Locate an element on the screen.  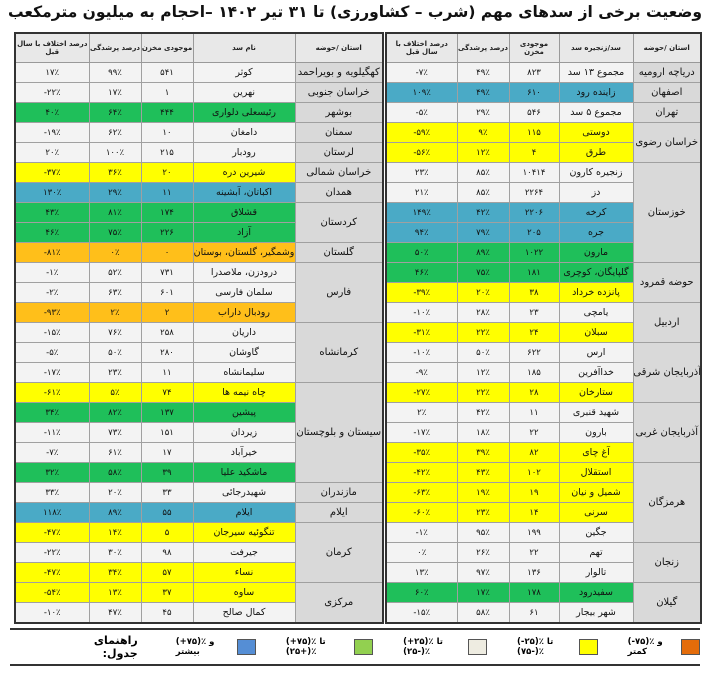
province-cell: سیستان و بلوچستان is located at coordinates (339, 432).